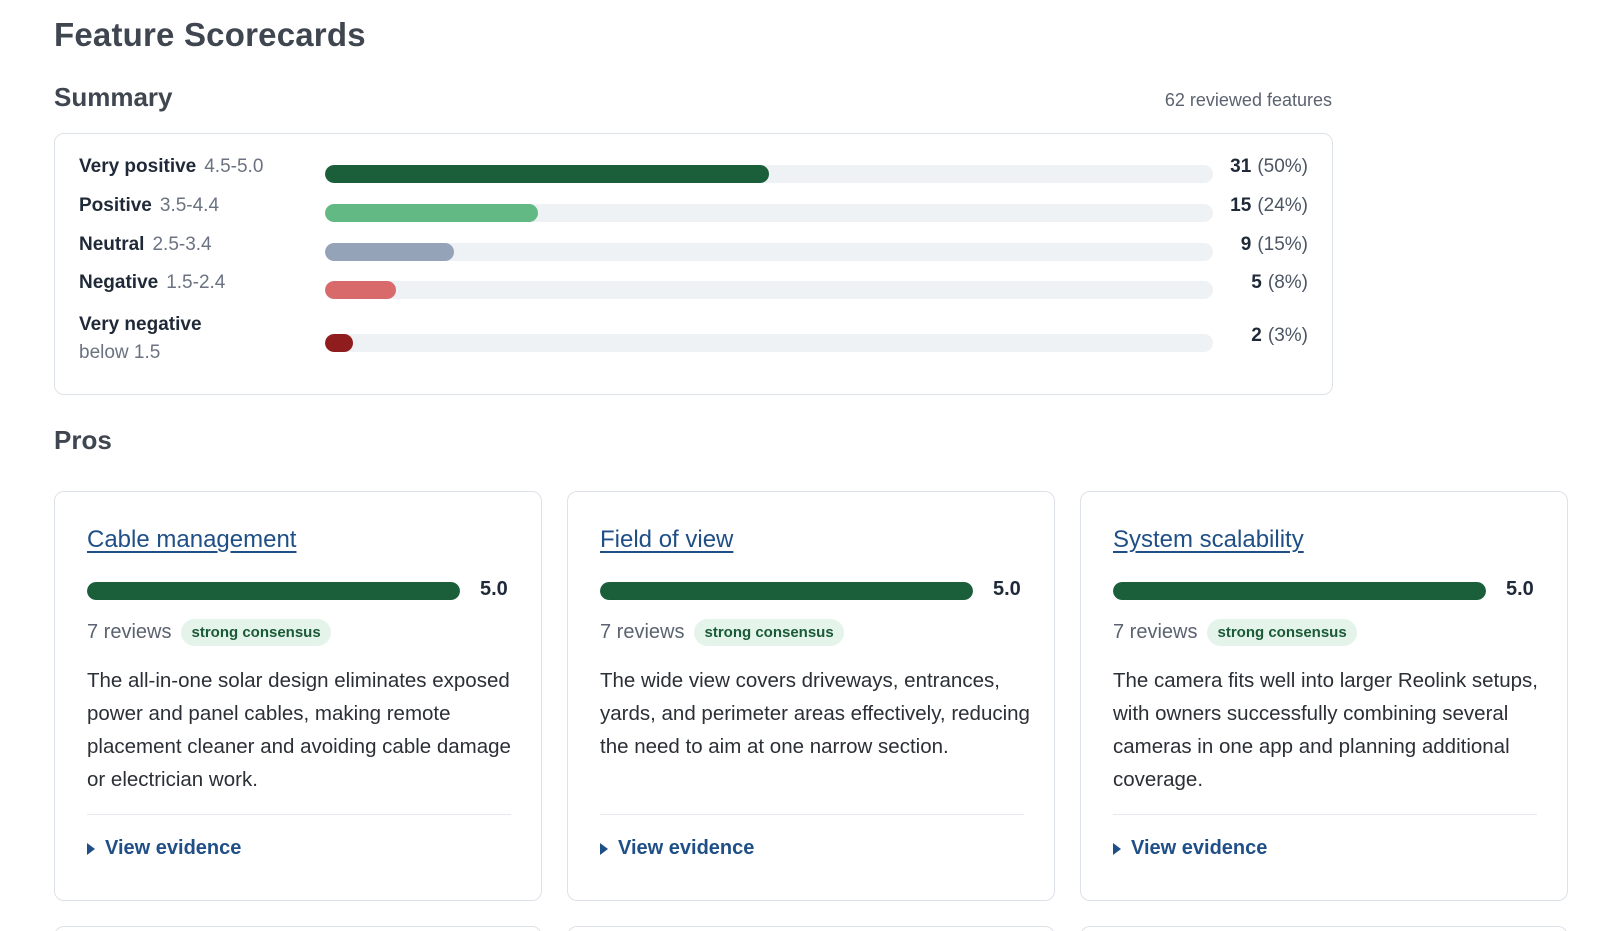 This screenshot has height=931, width=1600. I want to click on feature-percent: (50%), so click(1282, 166).